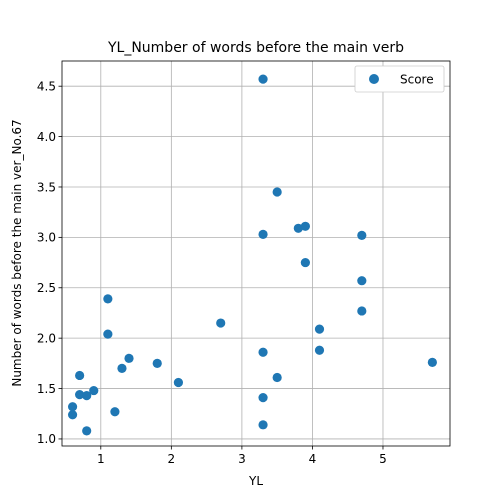 This screenshot has height=500, width=500. I want to click on y-tick-label: 3.0, so click(46, 238).